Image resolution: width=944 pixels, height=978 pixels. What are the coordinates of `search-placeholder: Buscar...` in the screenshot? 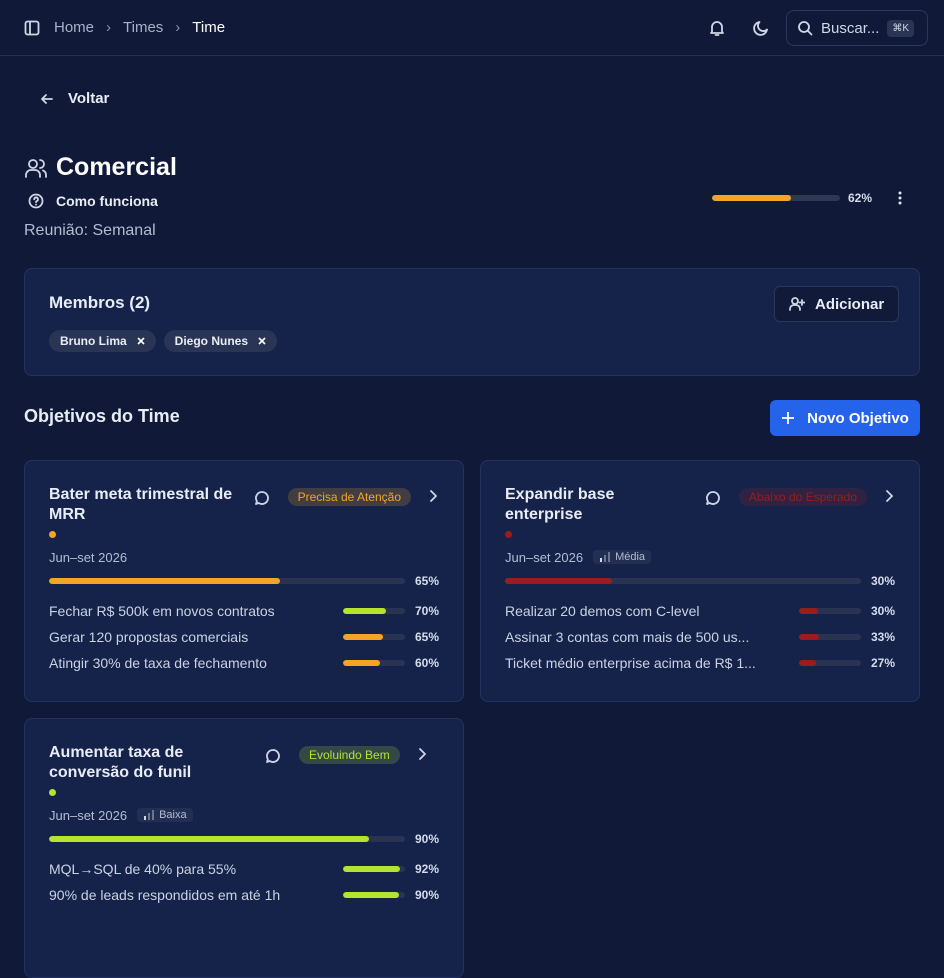 It's located at (850, 28).